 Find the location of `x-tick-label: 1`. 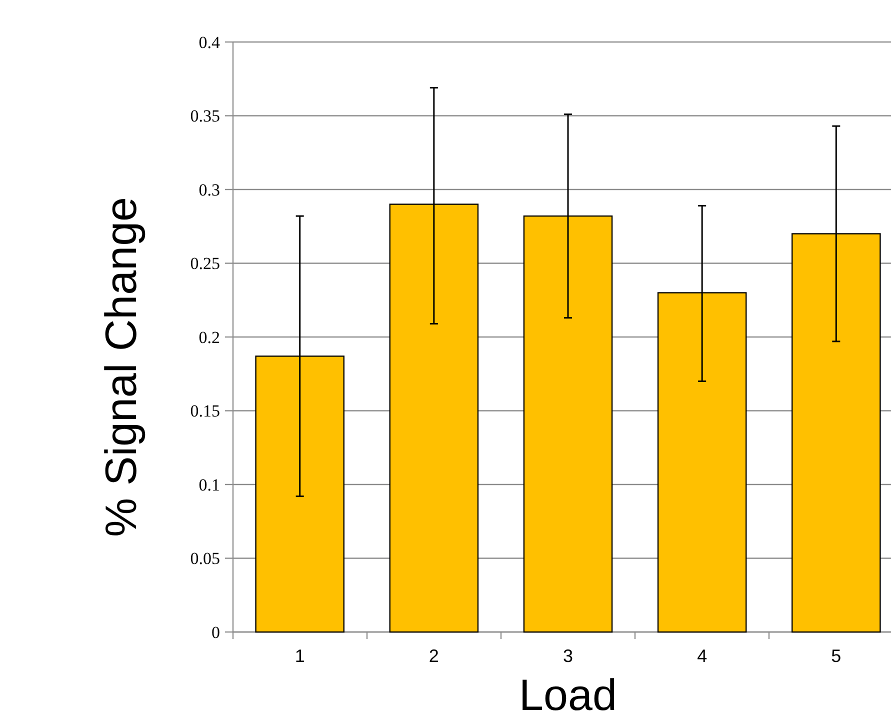

x-tick-label: 1 is located at coordinates (299, 656).